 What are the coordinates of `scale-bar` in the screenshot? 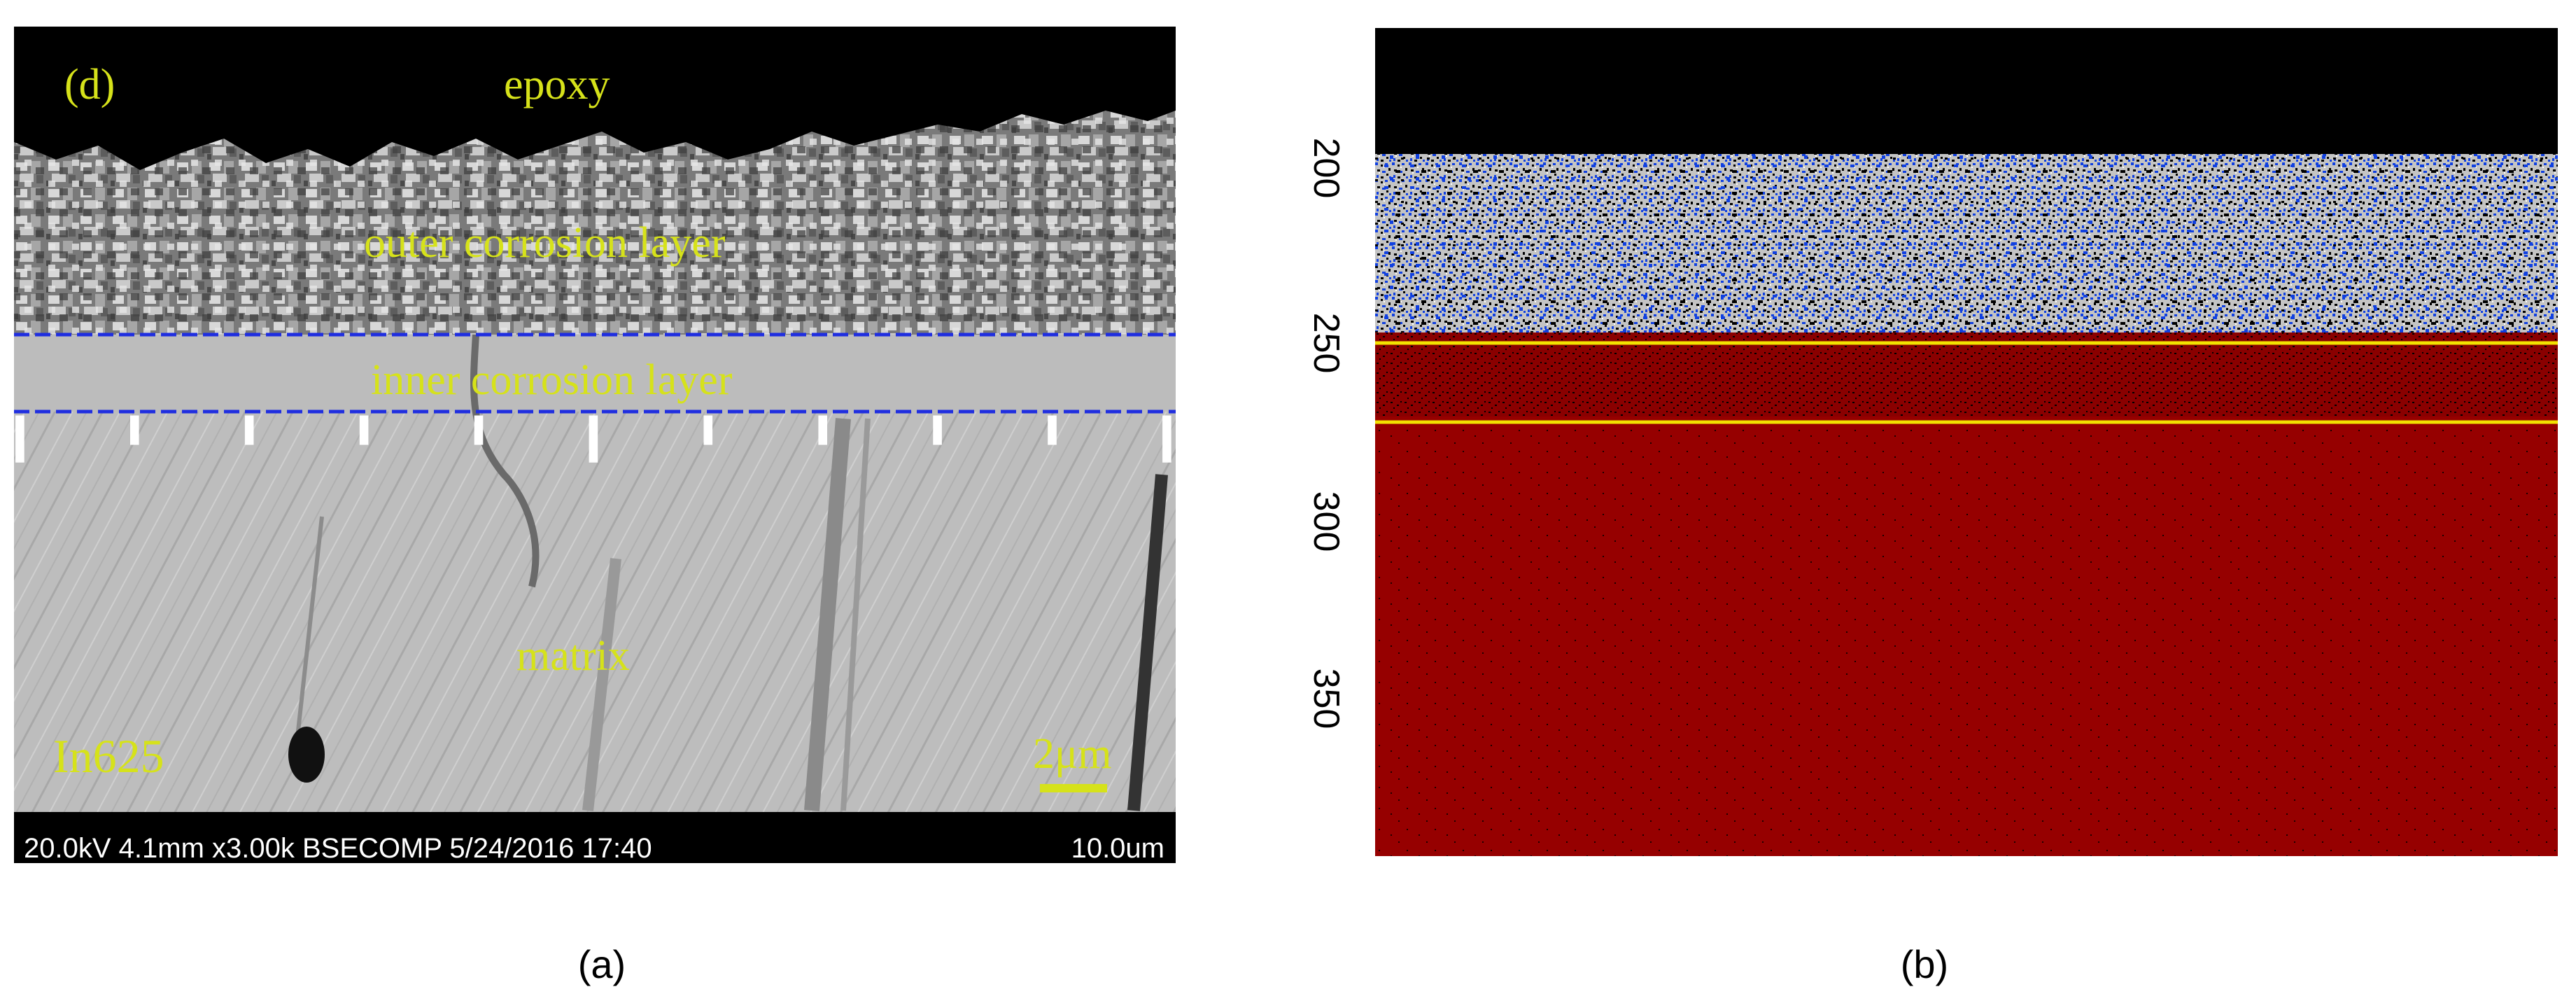 It's located at (1073, 788).